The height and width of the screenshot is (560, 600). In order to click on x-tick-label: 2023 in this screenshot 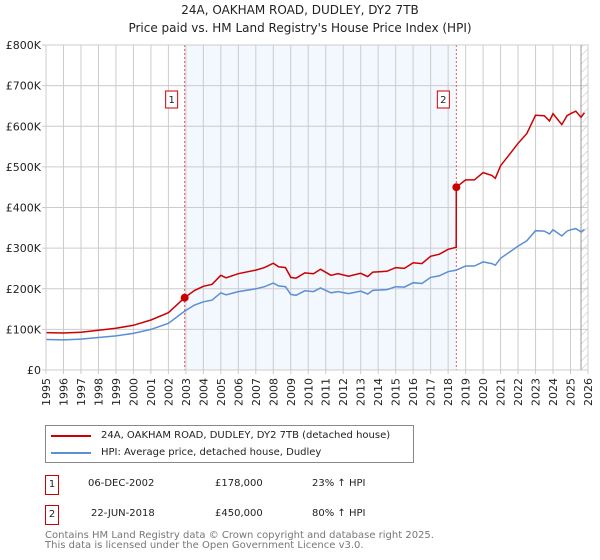, I will do `click(536, 392)`.